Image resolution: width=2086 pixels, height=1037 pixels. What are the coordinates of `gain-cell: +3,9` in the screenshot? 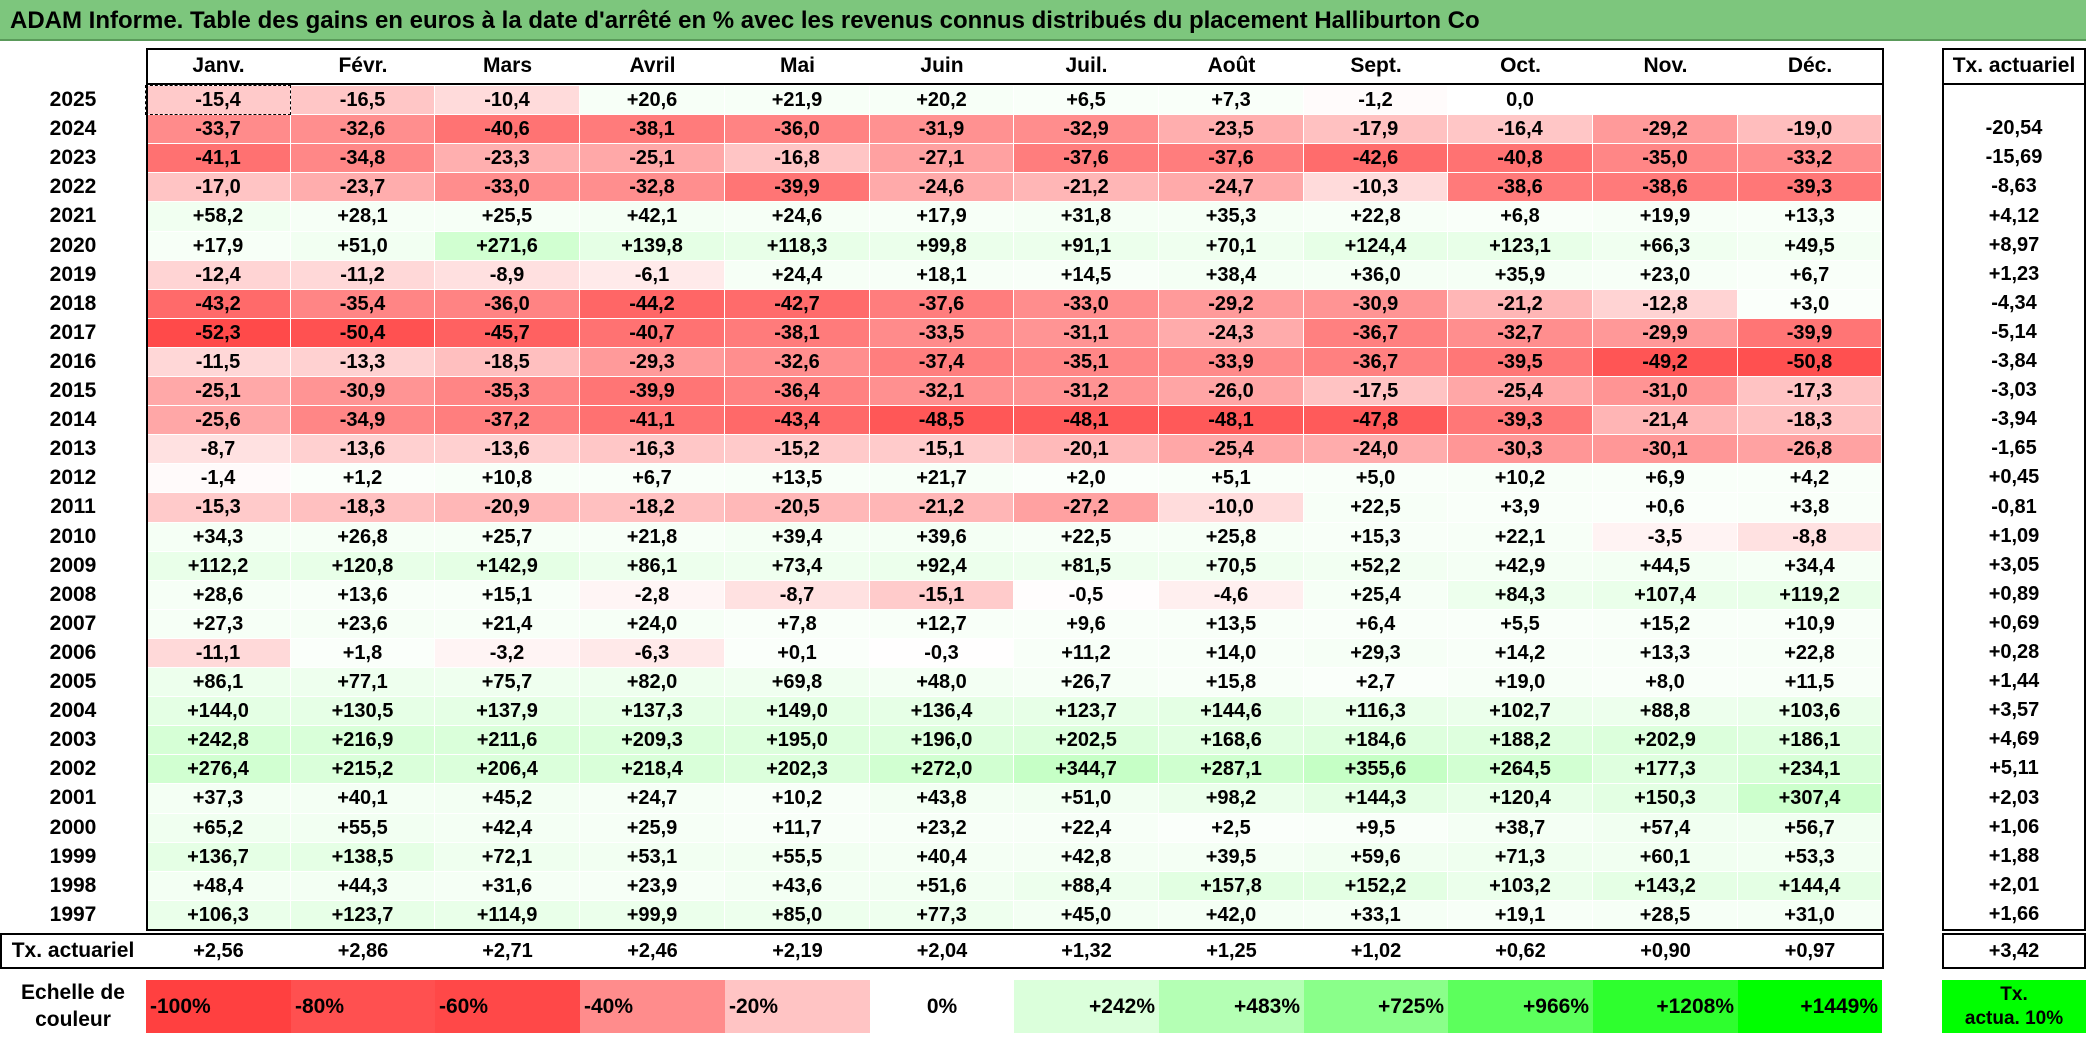 It's located at (1520, 507).